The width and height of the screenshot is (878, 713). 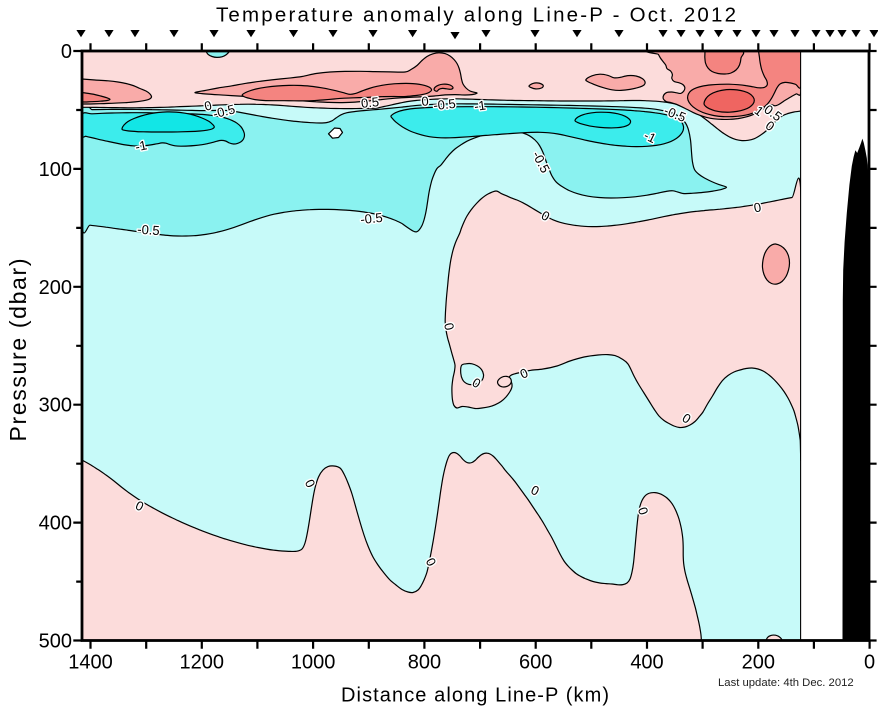 What do you see at coordinates (55, 170) in the screenshot?
I see `svg-text: 100` at bounding box center [55, 170].